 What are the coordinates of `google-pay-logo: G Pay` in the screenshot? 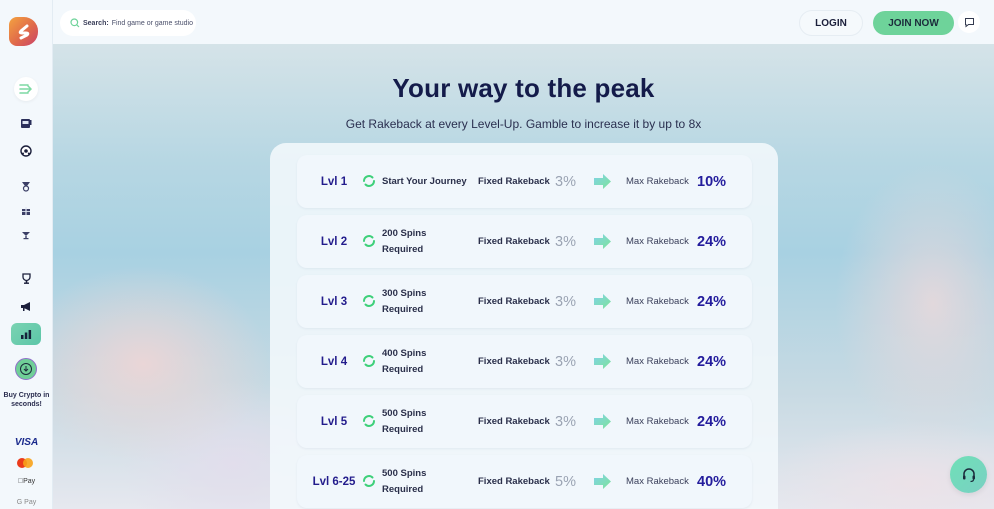 It's located at (26, 502).